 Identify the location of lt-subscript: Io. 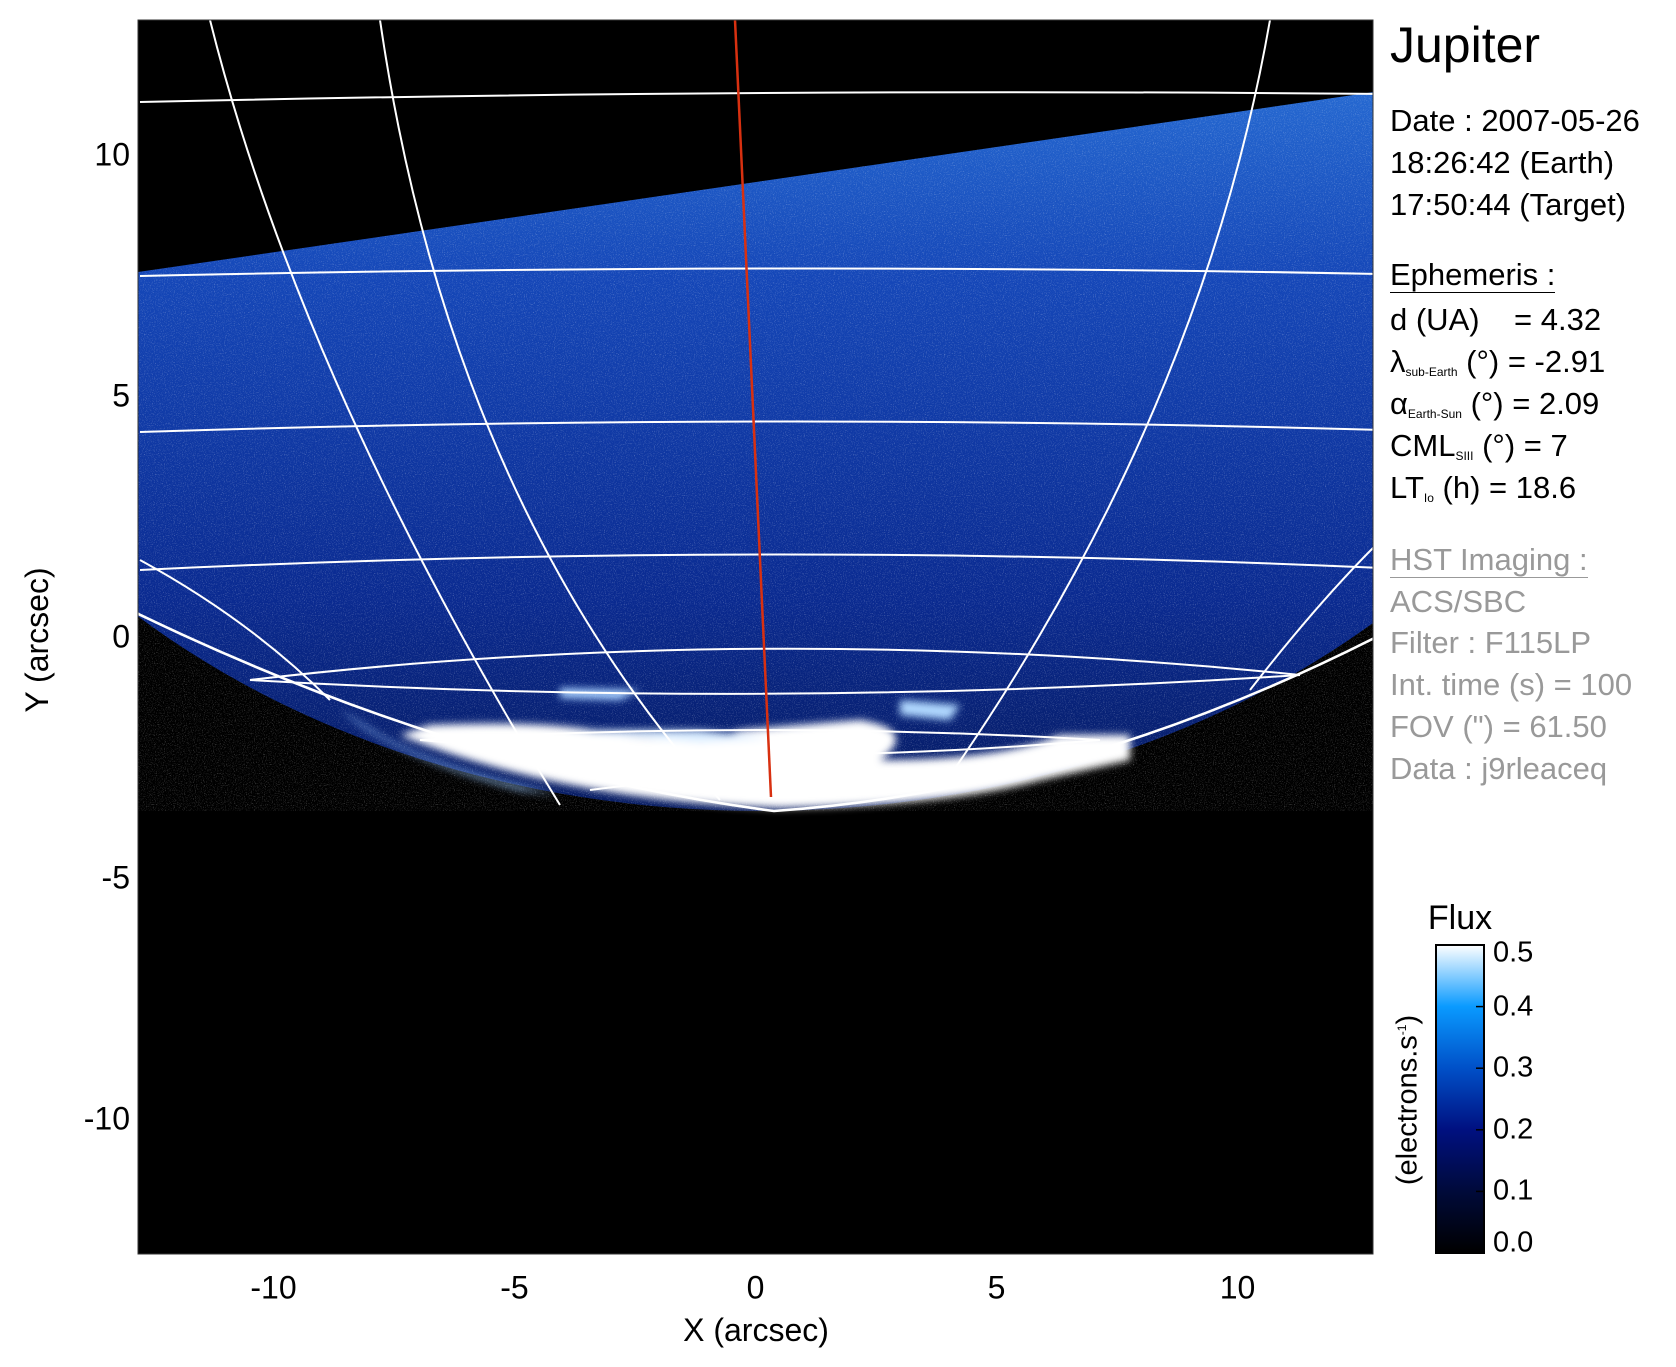
(1428, 498).